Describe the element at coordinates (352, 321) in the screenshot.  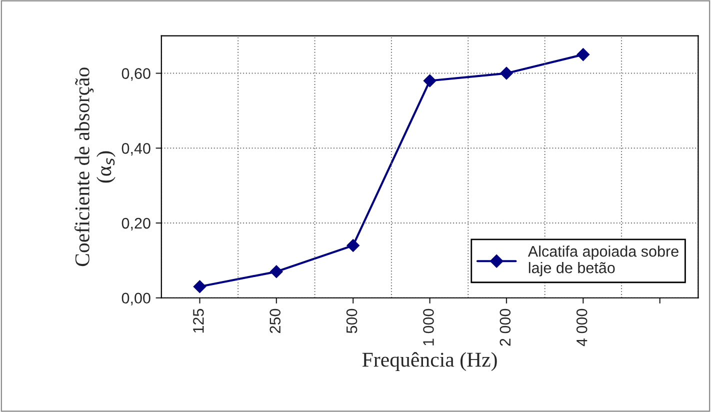
I see `x-tick-label: 500` at that location.